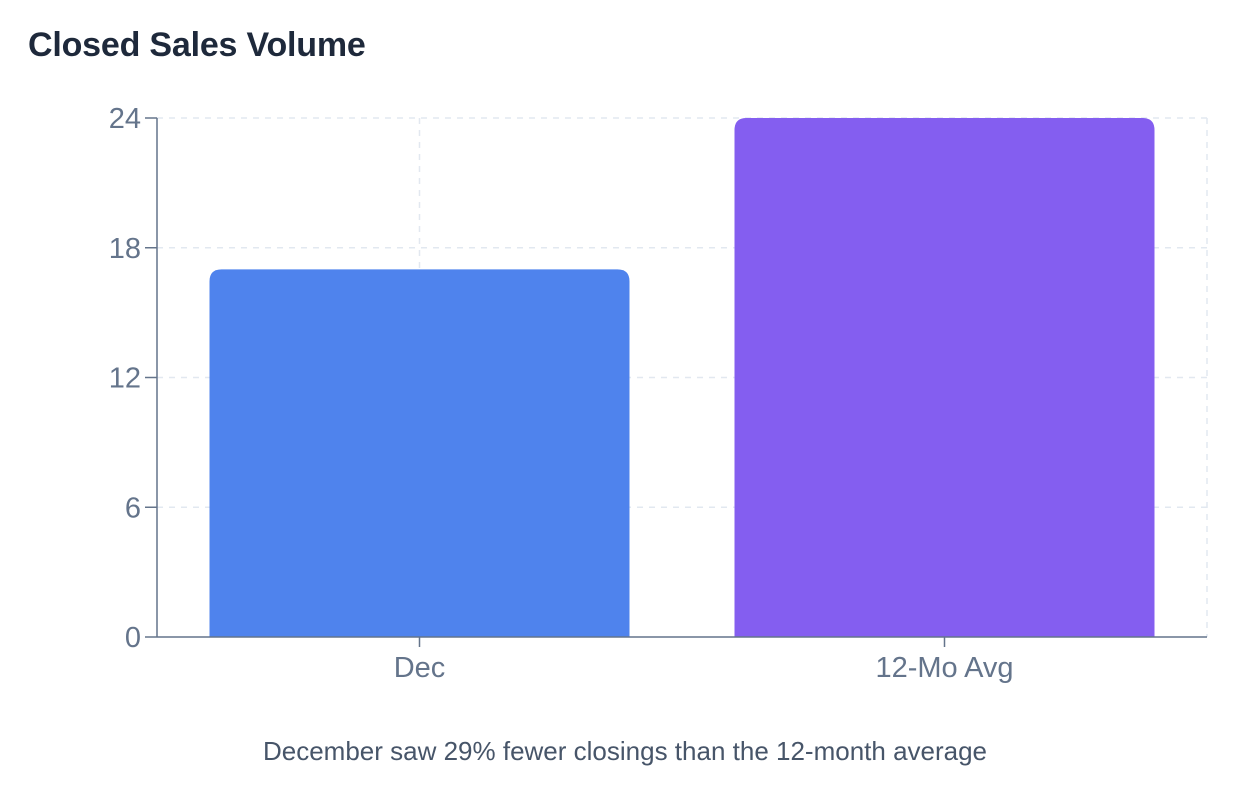 The image size is (1250, 796). Describe the element at coordinates (133, 638) in the screenshot. I see `y-tick-label: 0` at that location.